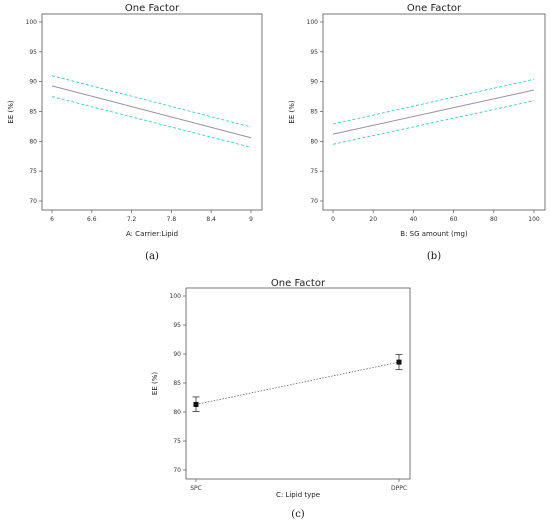 The image size is (550, 521). Describe the element at coordinates (434, 256) in the screenshot. I see `panel-caption: (b)` at that location.